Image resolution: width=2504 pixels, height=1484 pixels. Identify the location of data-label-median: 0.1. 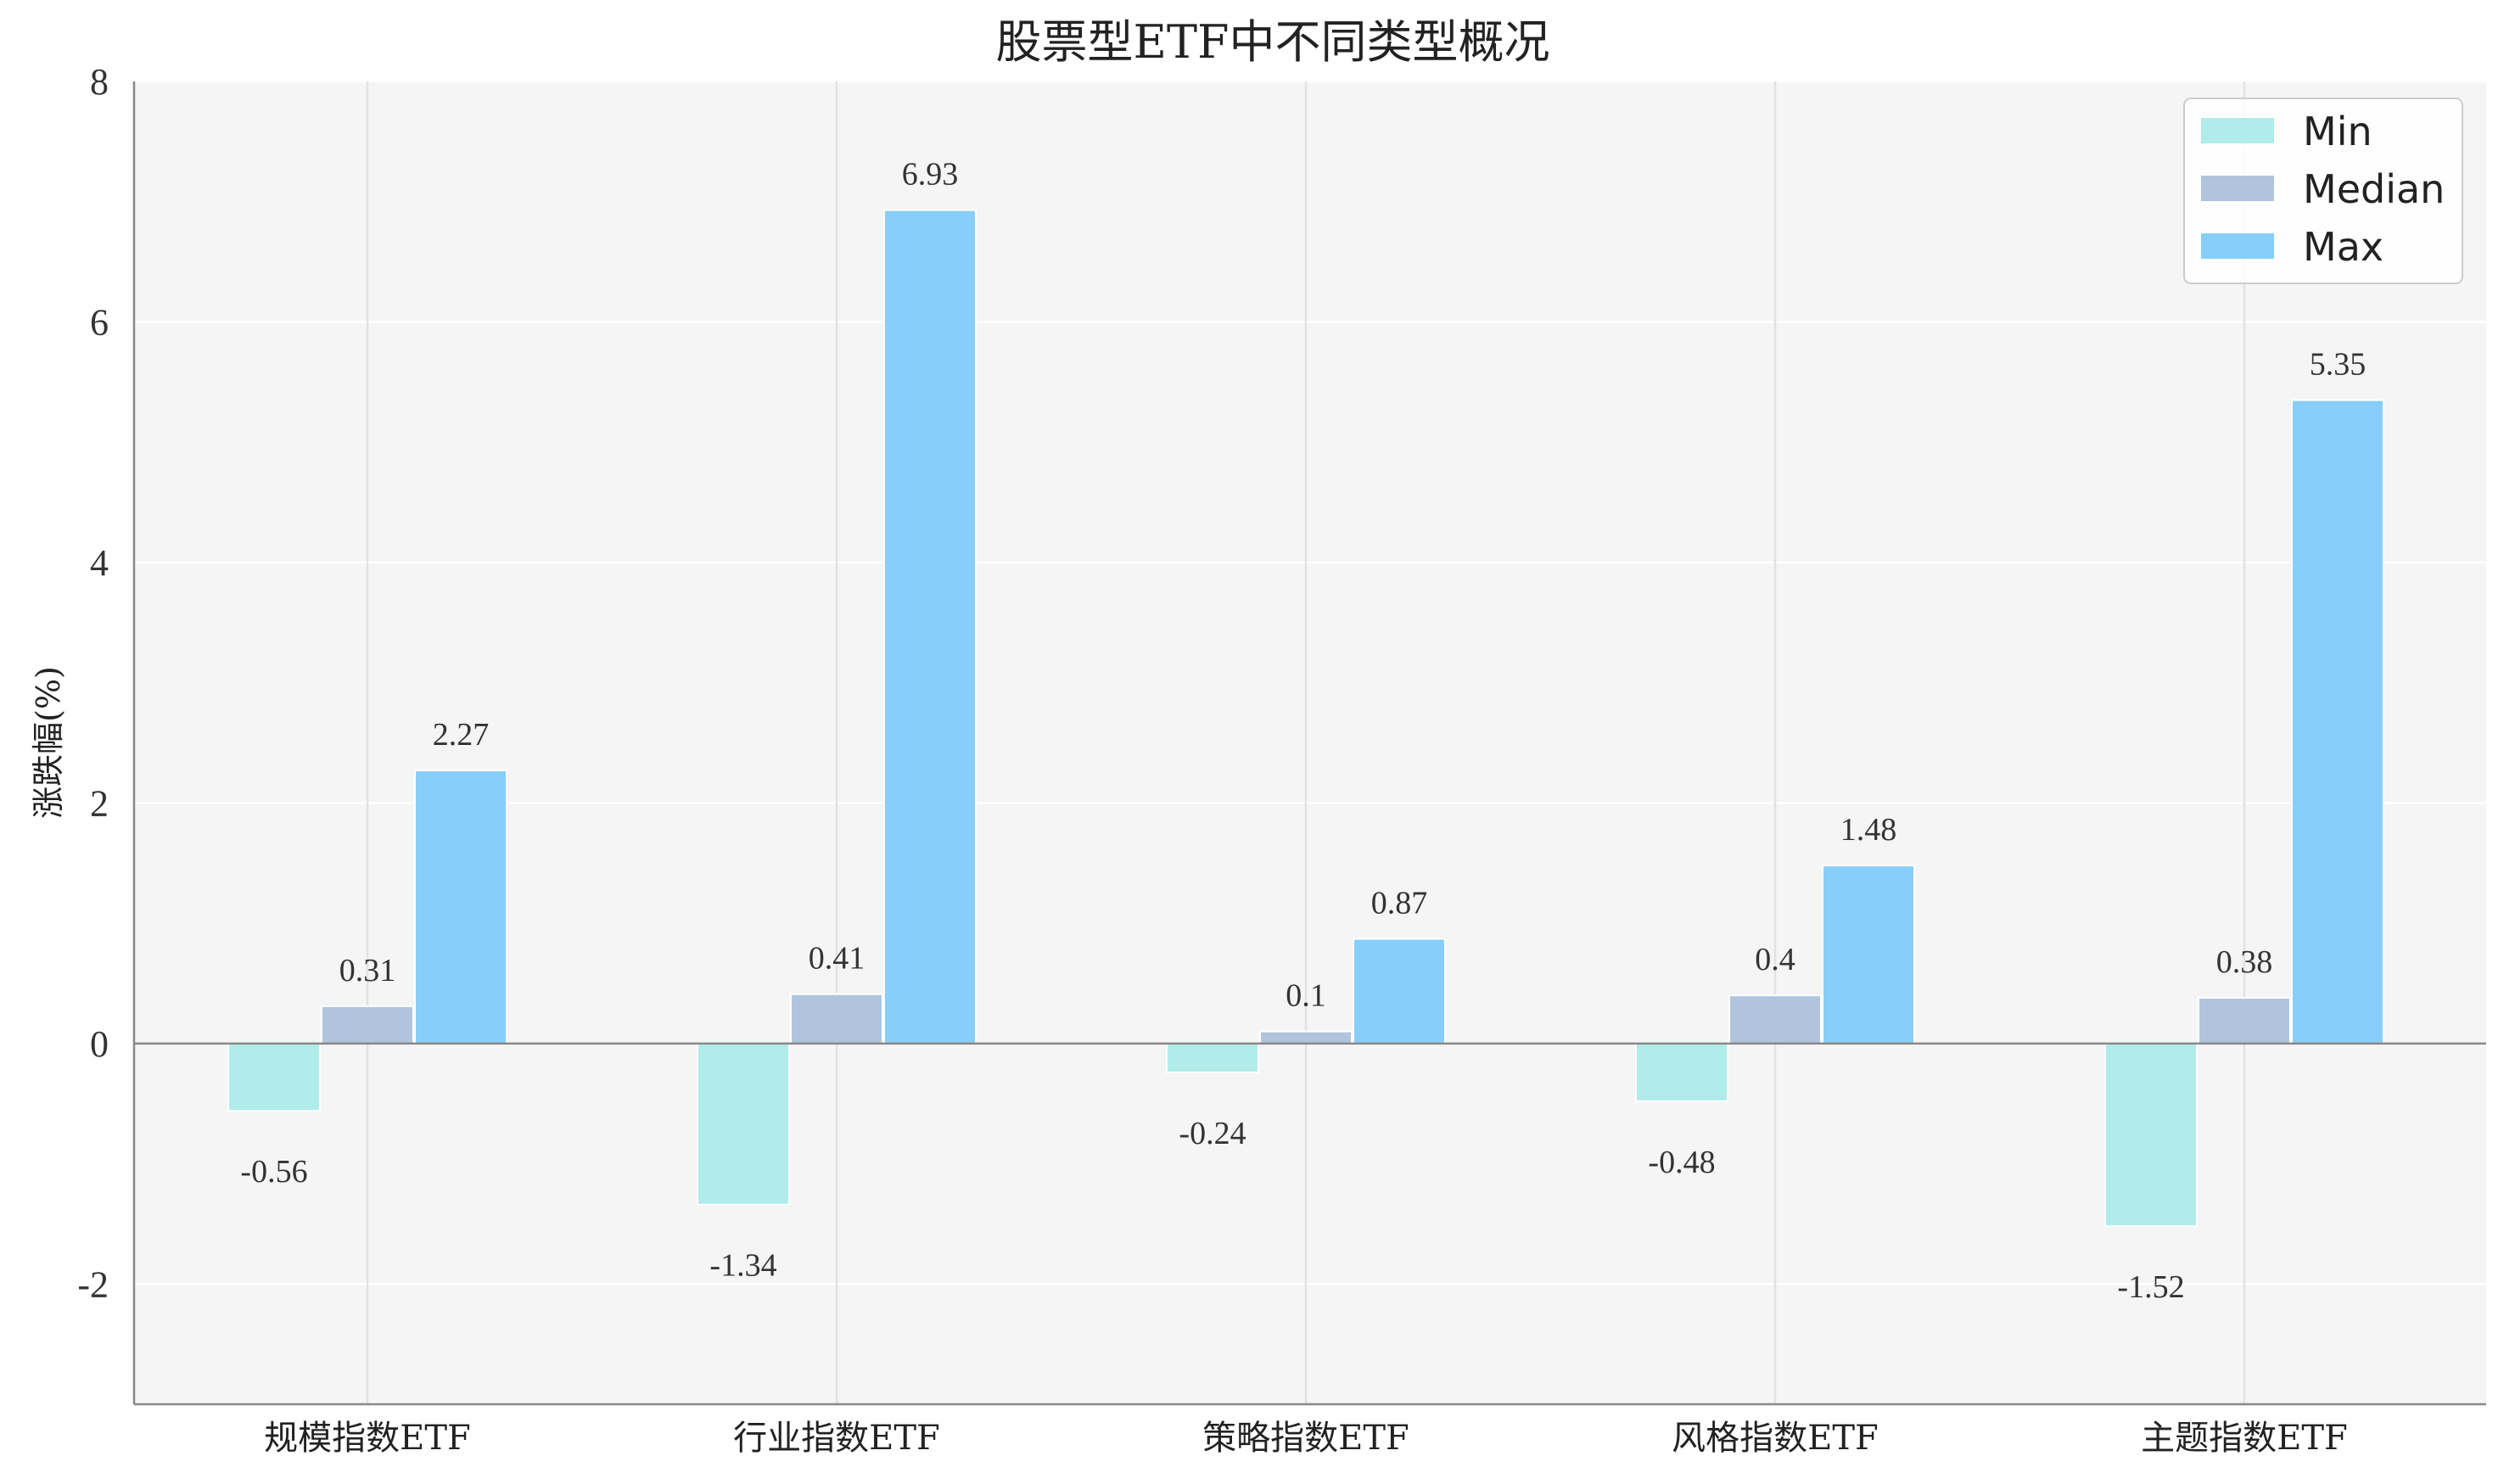
(1306, 996).